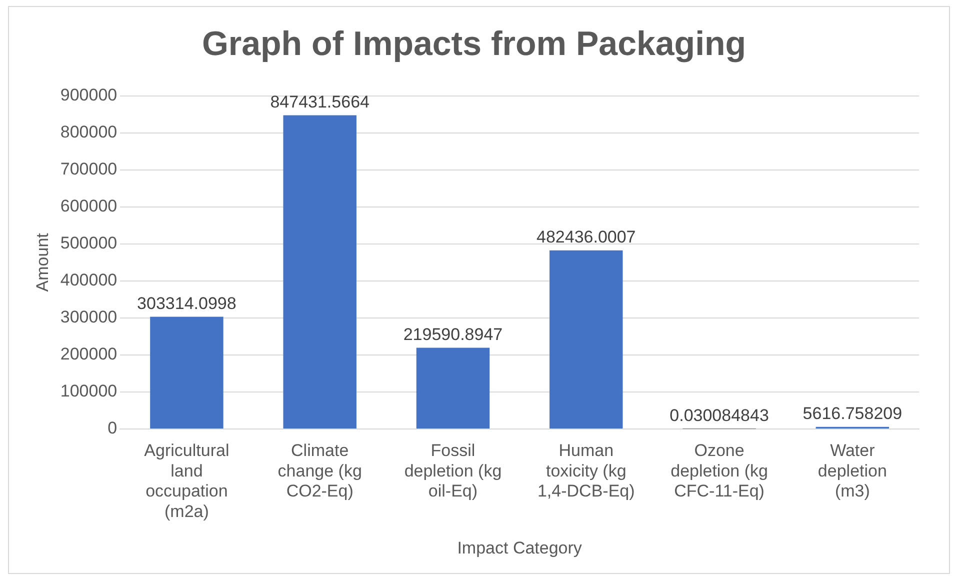 The height and width of the screenshot is (581, 958). I want to click on data-label: 0.030084843, so click(719, 416).